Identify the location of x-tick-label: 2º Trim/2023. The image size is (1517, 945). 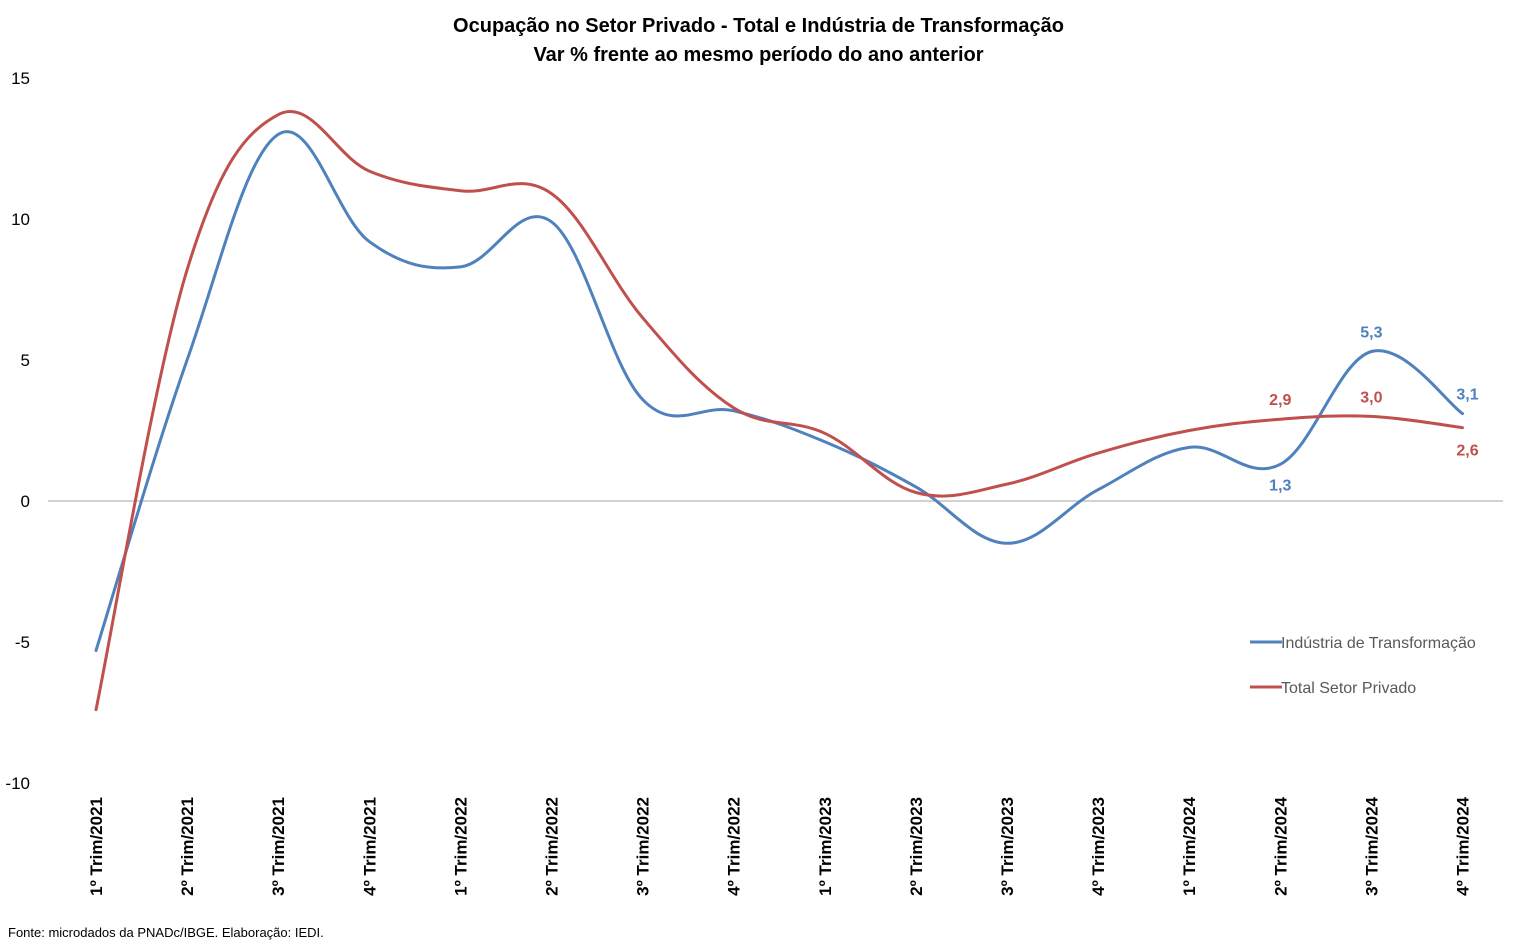
(916, 846).